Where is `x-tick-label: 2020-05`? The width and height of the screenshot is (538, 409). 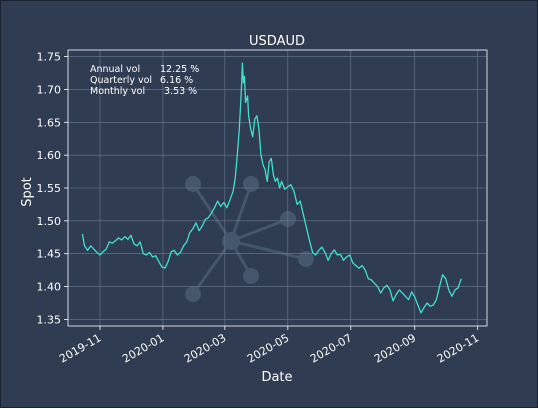 x-tick-label: 2020-05 is located at coordinates (268, 348).